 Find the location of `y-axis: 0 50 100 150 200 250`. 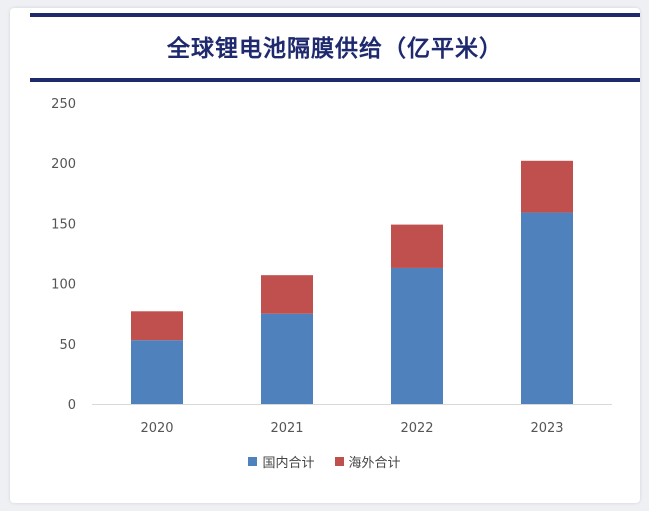

y-axis: 0 50 100 150 200 250 is located at coordinates (63, 255).